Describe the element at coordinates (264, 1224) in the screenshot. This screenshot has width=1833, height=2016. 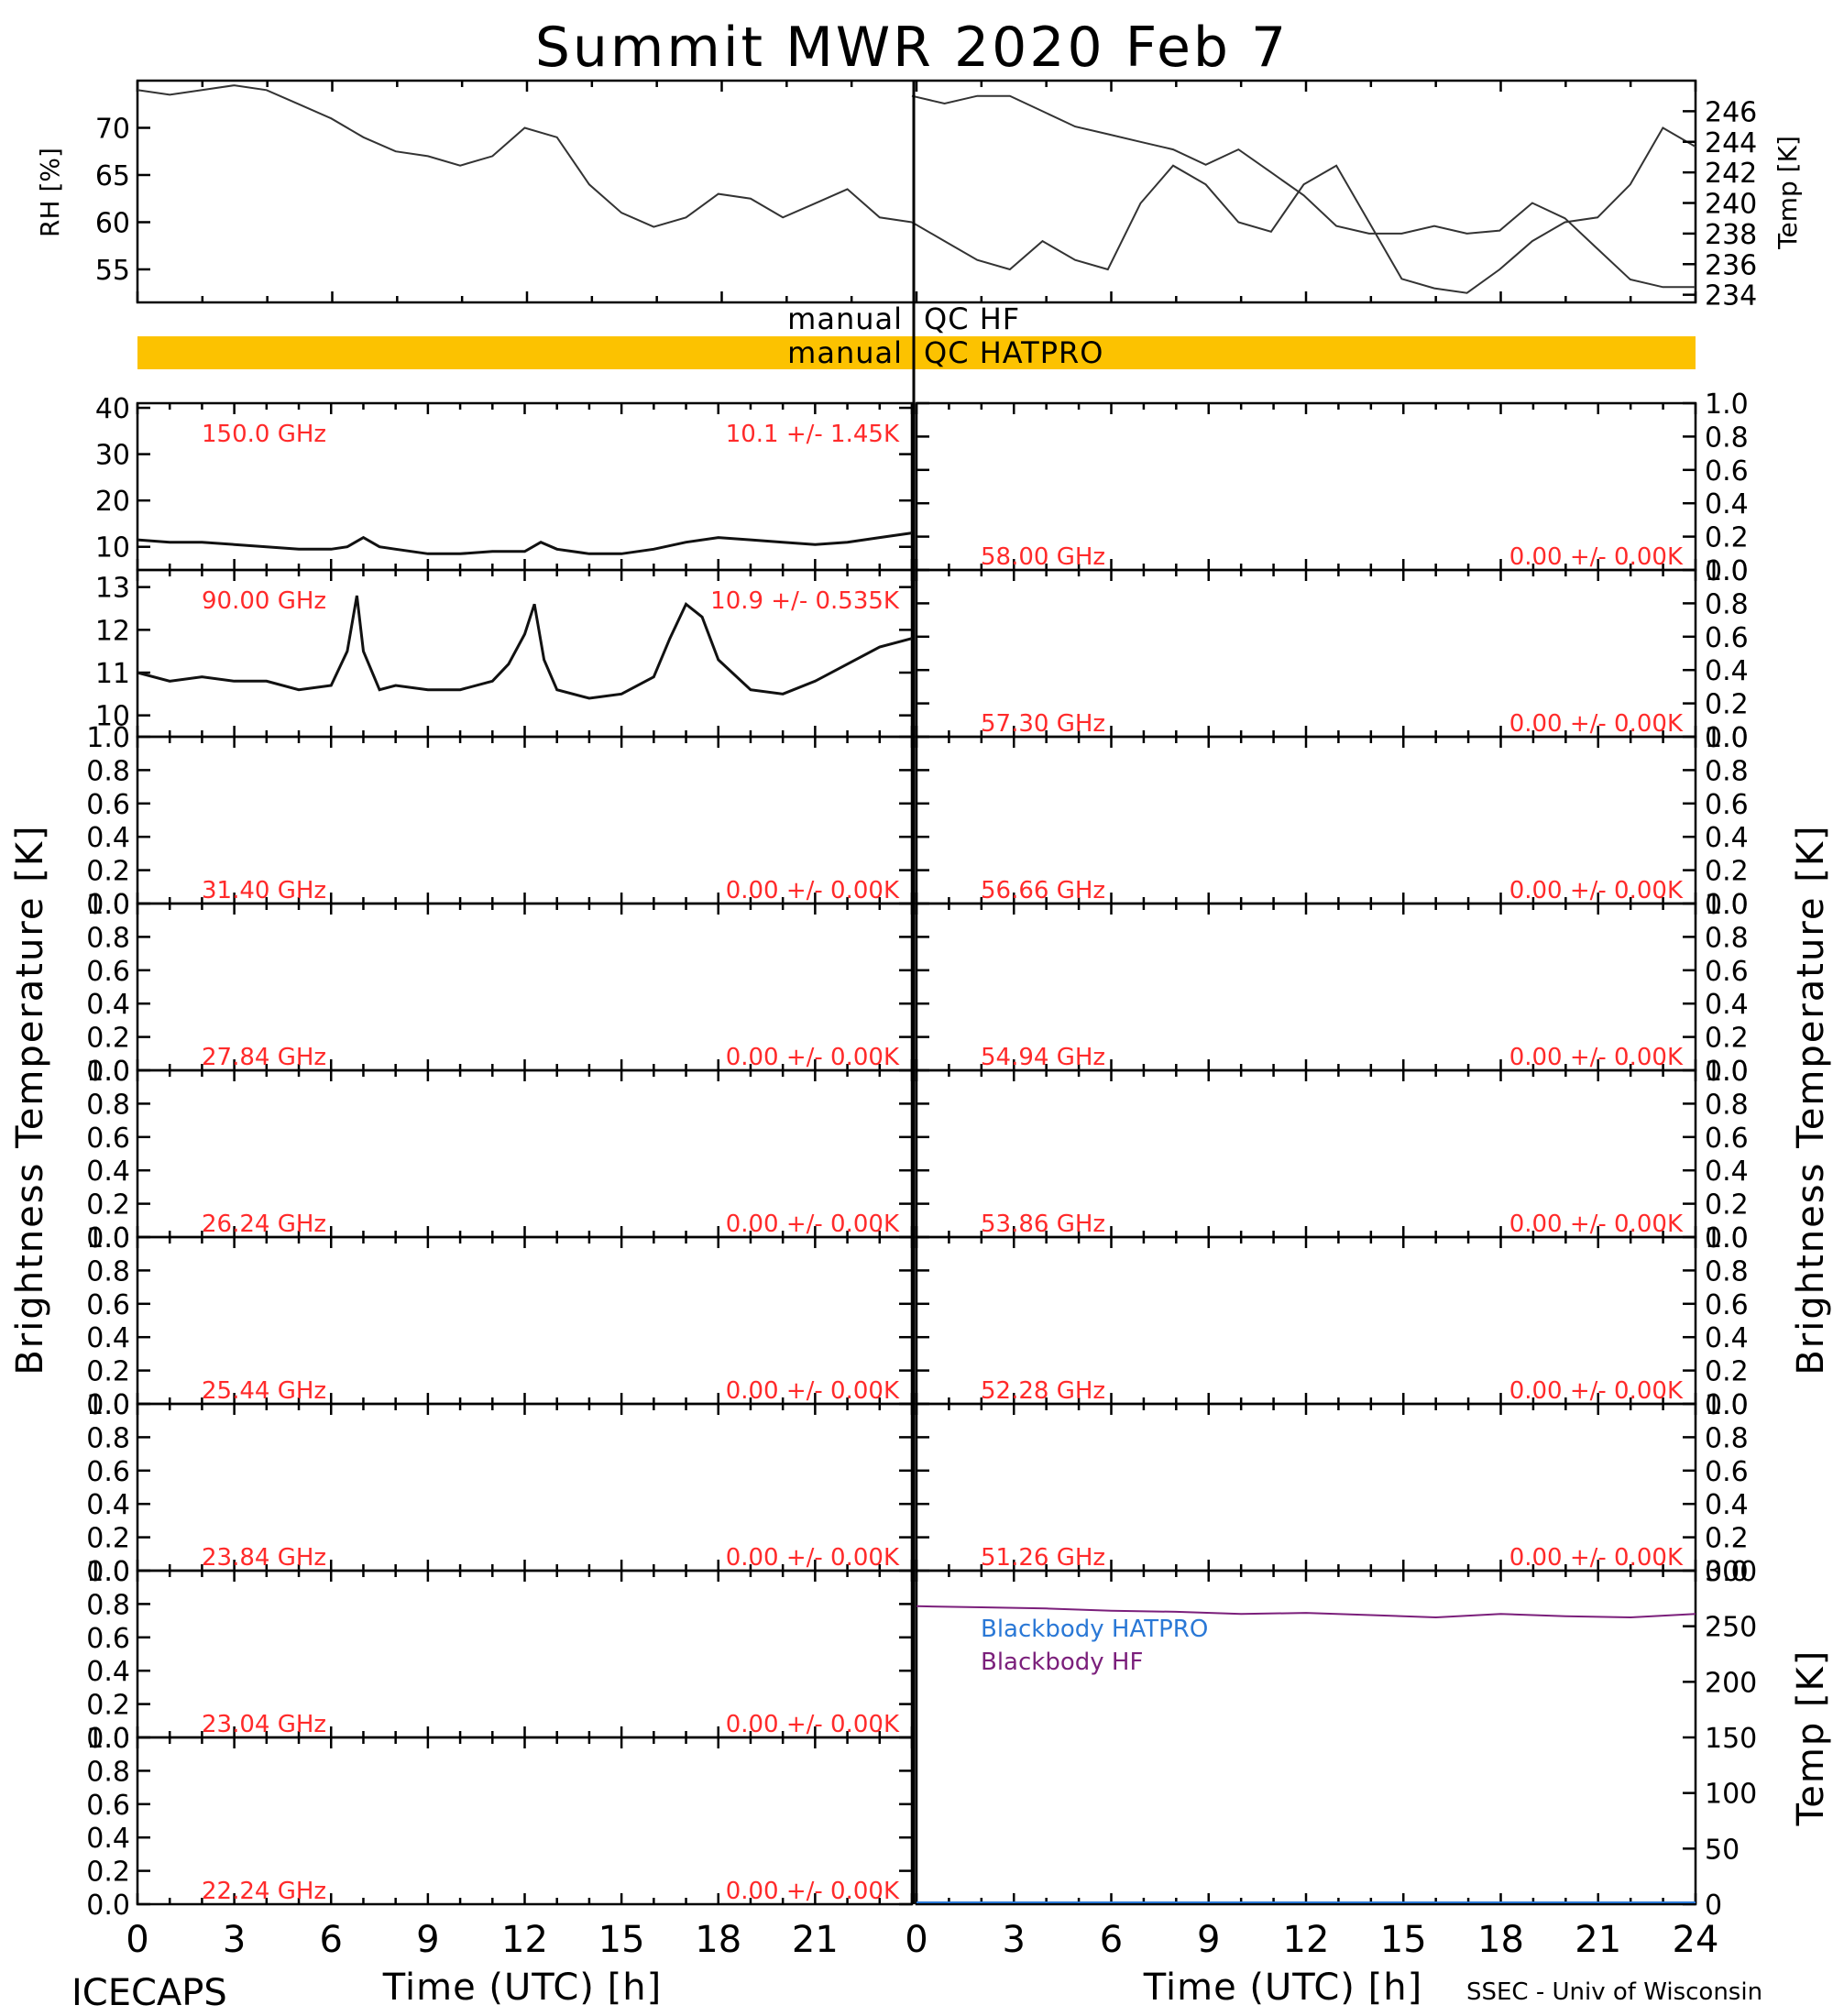
I see `channel-frequency-label: 26.24 GHz` at that location.